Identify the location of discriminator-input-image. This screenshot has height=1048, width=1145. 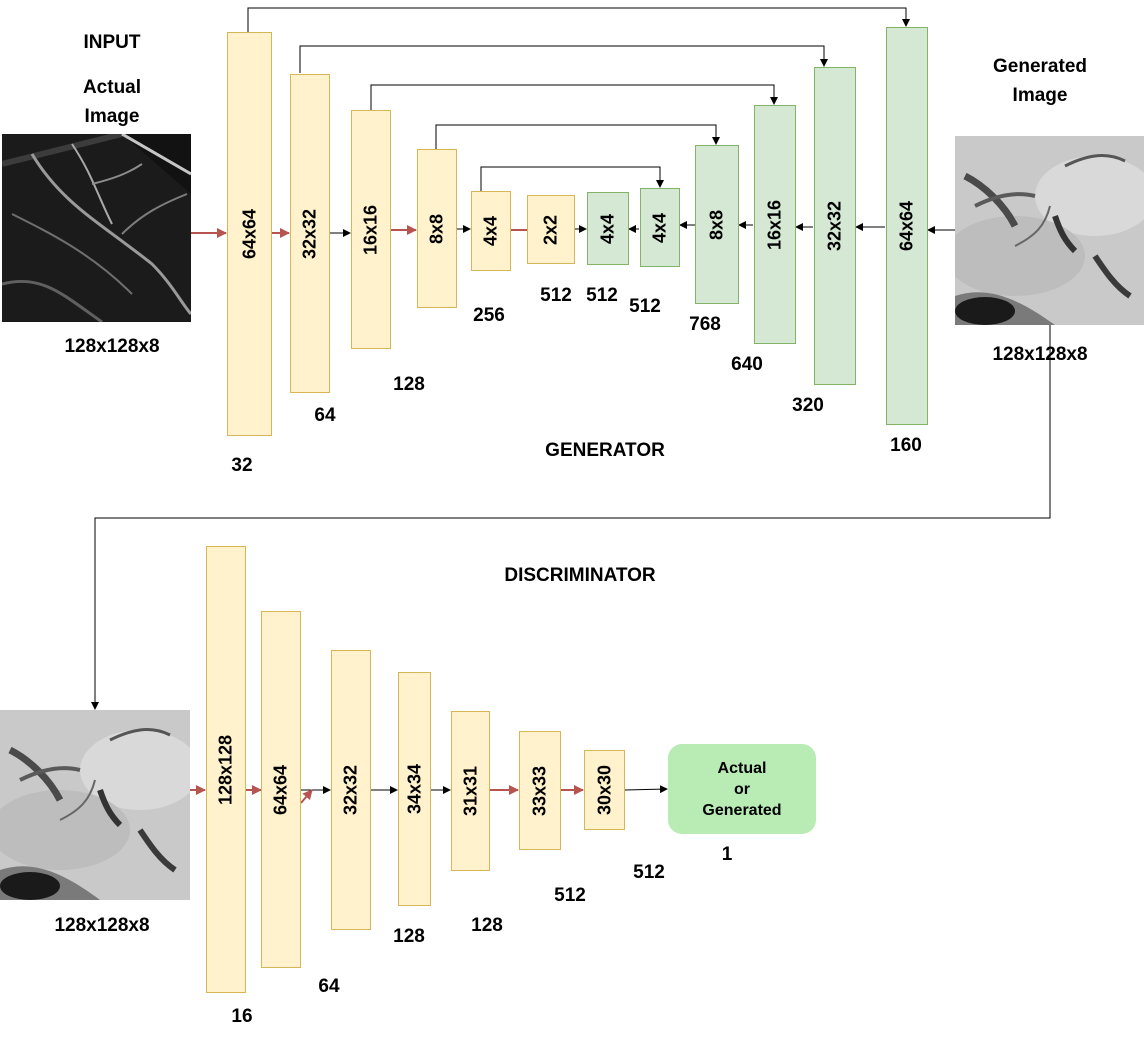
(95, 805).